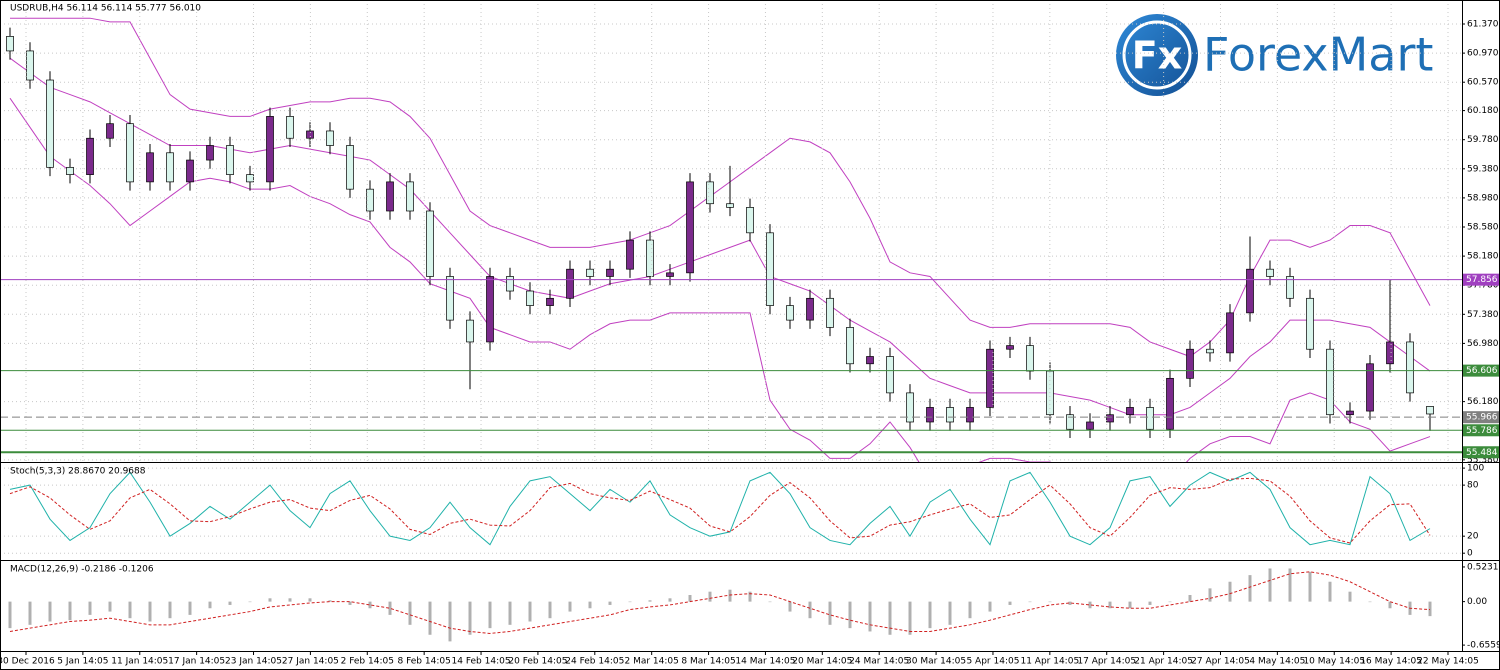 The image size is (1500, 670). What do you see at coordinates (992, 662) in the screenshot?
I see `x-tick-label: 5 Apr 14:05` at bounding box center [992, 662].